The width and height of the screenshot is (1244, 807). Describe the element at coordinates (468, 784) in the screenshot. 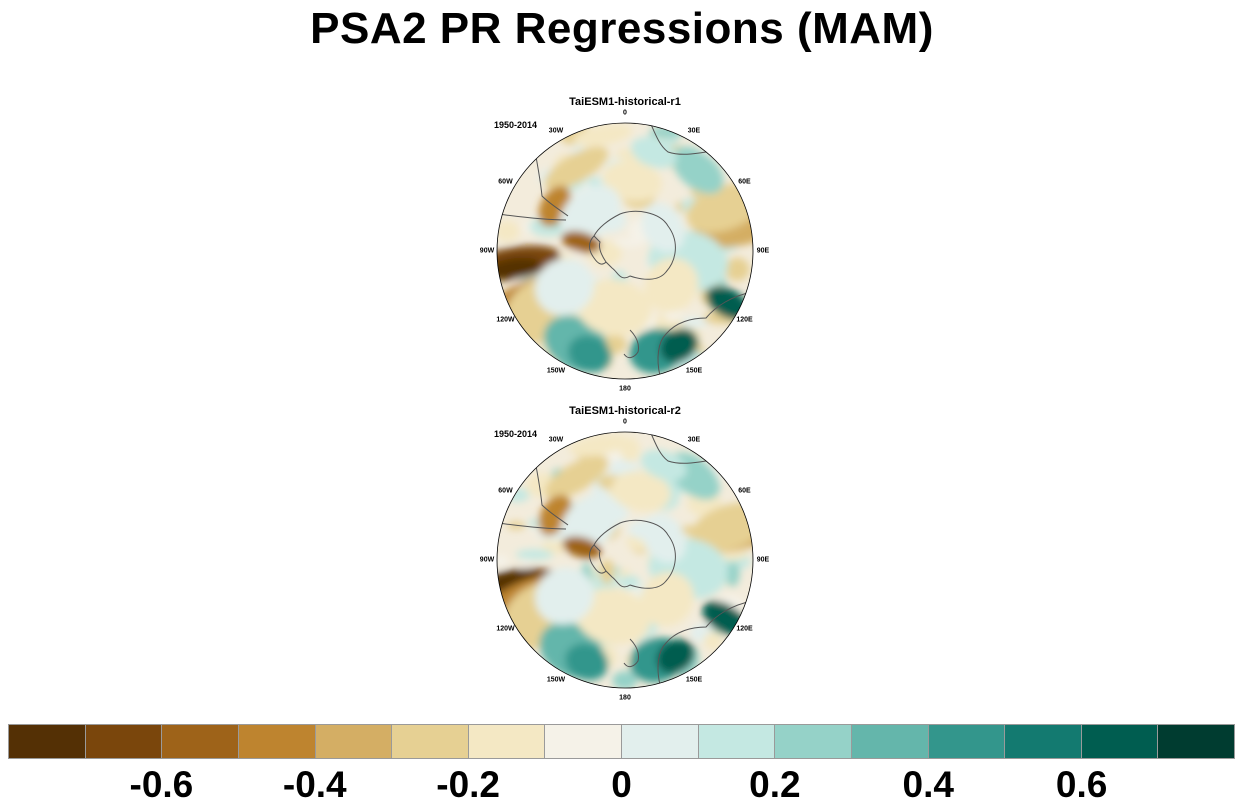

I see `colorbar-tick-label: -0.2` at that location.